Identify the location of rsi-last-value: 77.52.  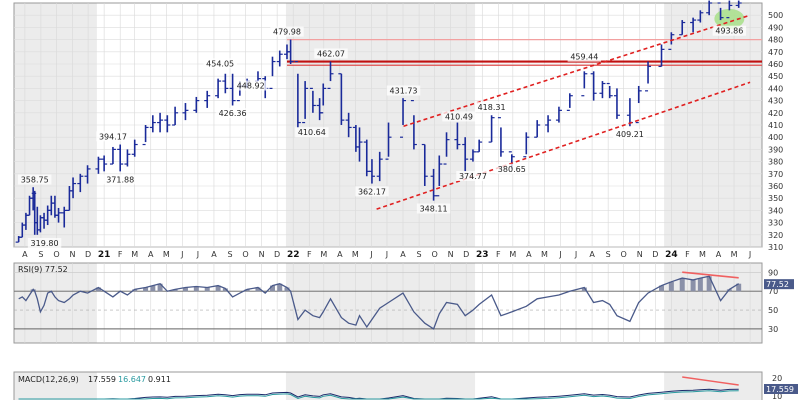
(777, 284).